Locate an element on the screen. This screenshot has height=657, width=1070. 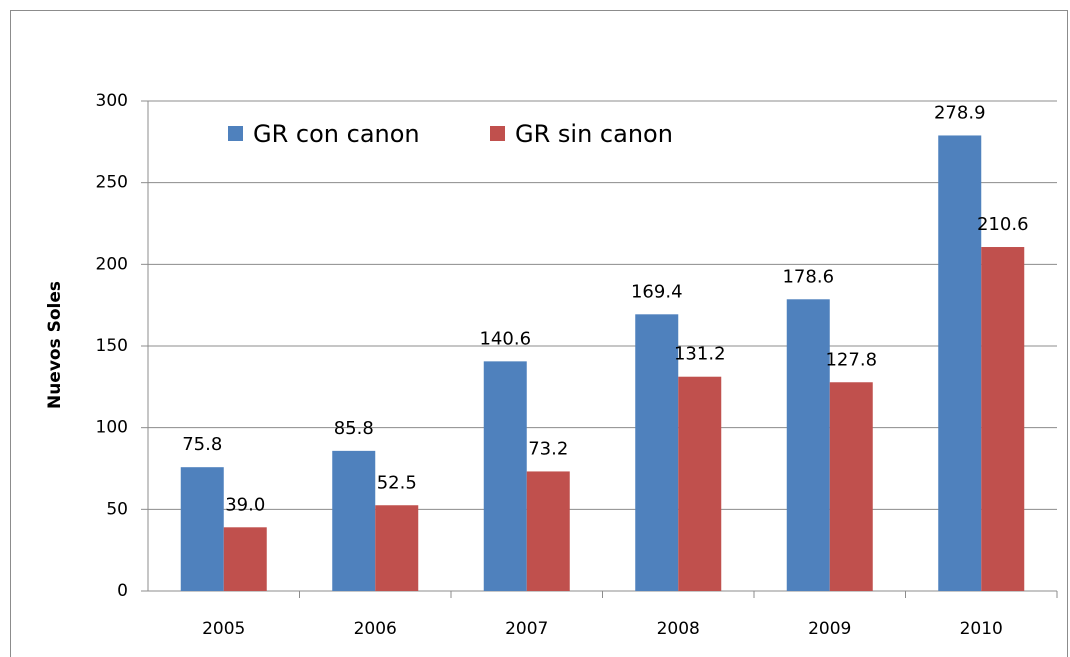
value-label: 131.2 is located at coordinates (700, 354).